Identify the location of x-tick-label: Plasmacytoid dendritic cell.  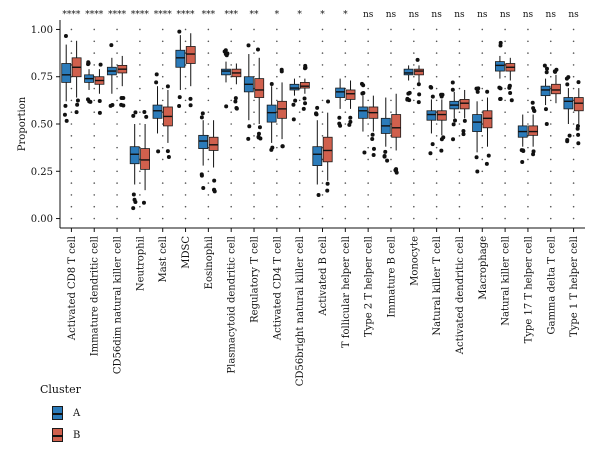
(232, 305).